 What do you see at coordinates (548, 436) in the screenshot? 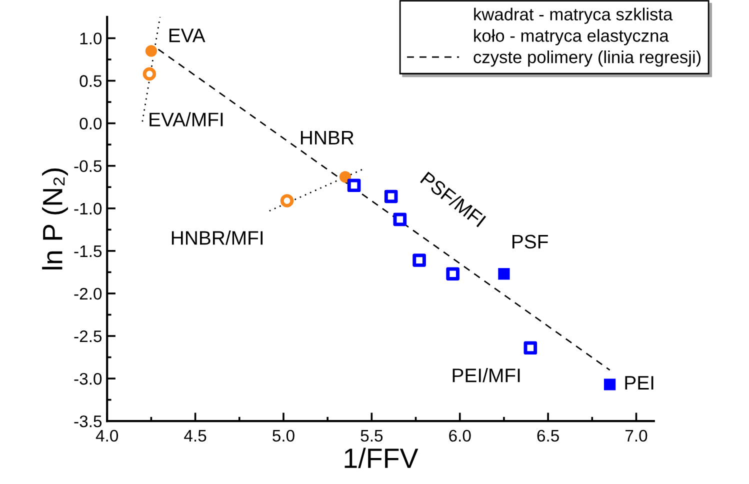
I see `x-tick-label: 6.5` at bounding box center [548, 436].